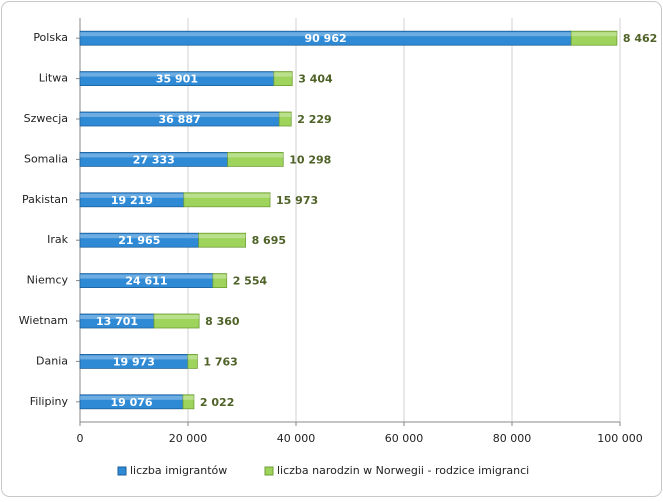 This screenshot has width=663, height=502. I want to click on y-tick-label: Polska, so click(50, 37).